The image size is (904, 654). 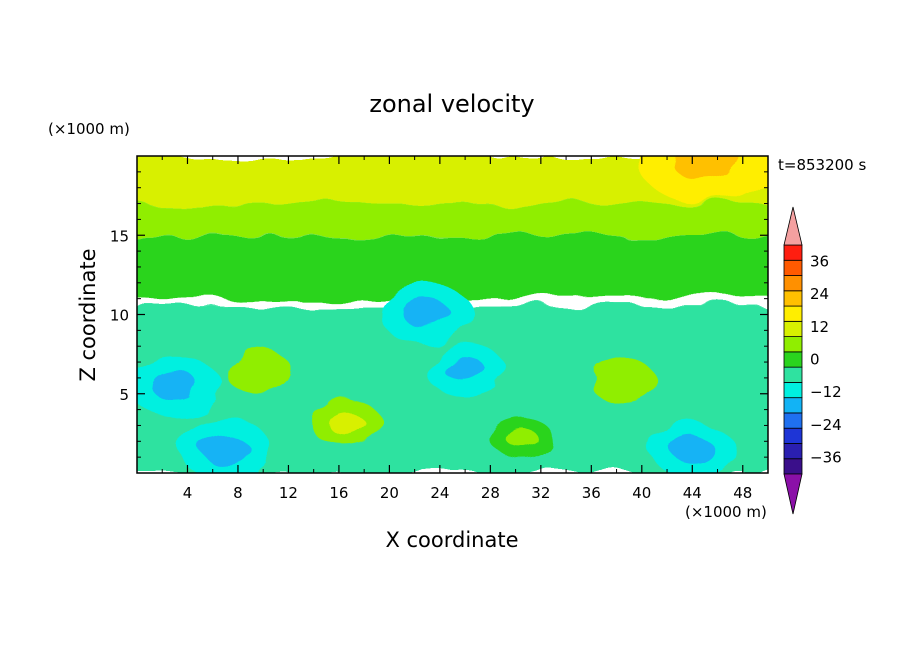 I want to click on x-axis-label: X coordinate, so click(x=451, y=540).